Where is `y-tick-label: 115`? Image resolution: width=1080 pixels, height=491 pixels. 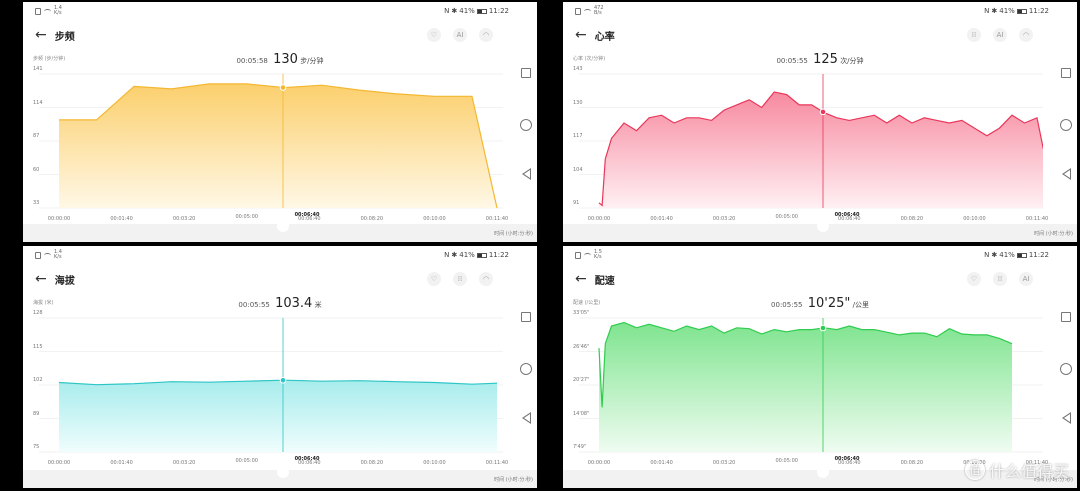
y-tick-label: 115 is located at coordinates (38, 346).